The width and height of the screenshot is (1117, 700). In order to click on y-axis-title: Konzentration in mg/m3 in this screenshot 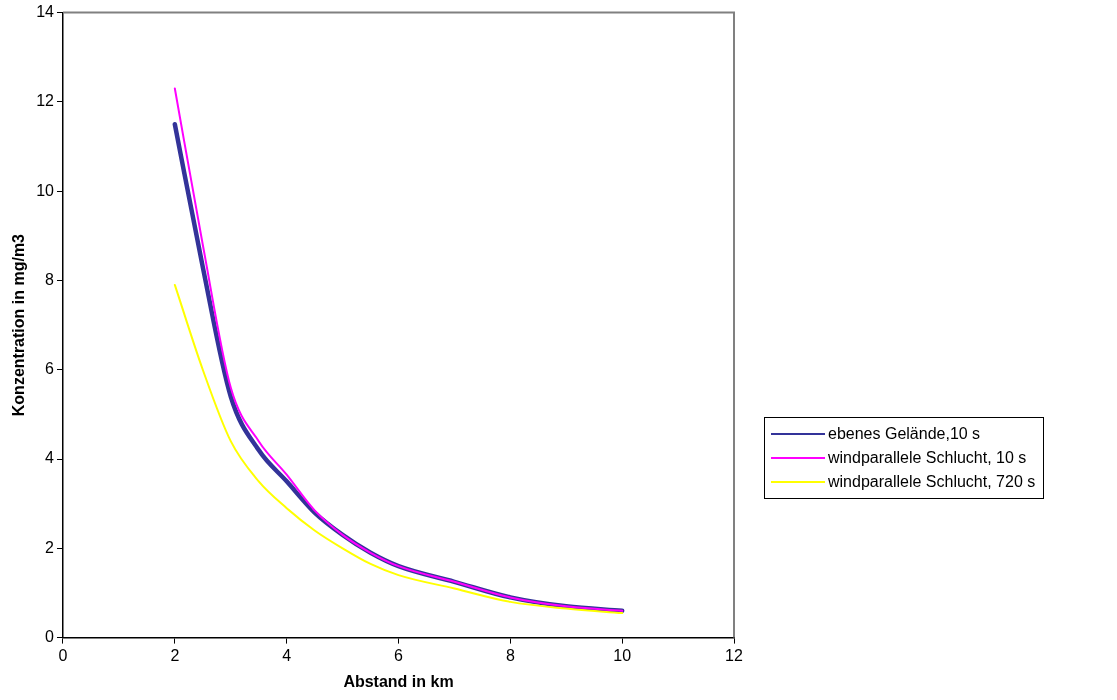, I will do `click(19, 325)`.